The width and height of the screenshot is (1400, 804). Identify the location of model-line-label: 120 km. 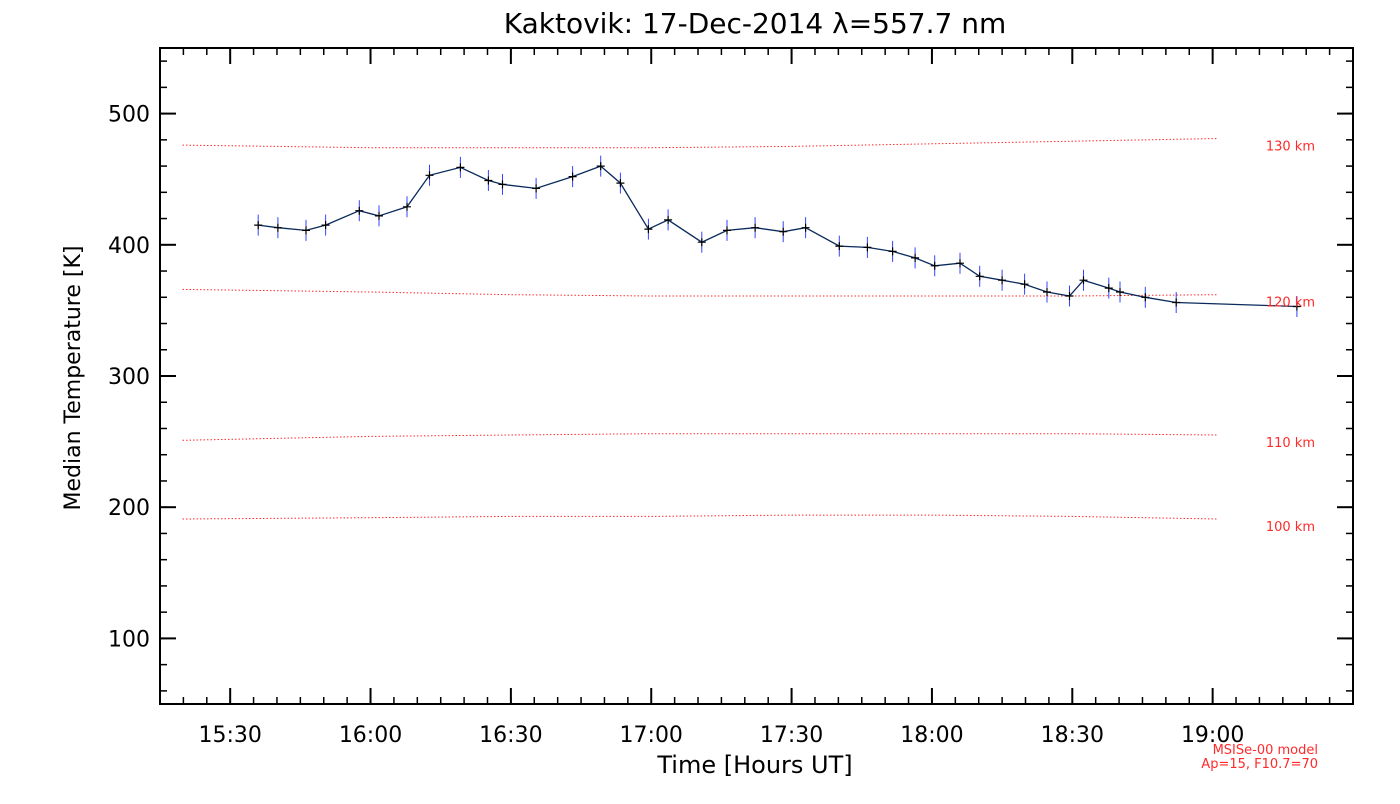
(1290, 303).